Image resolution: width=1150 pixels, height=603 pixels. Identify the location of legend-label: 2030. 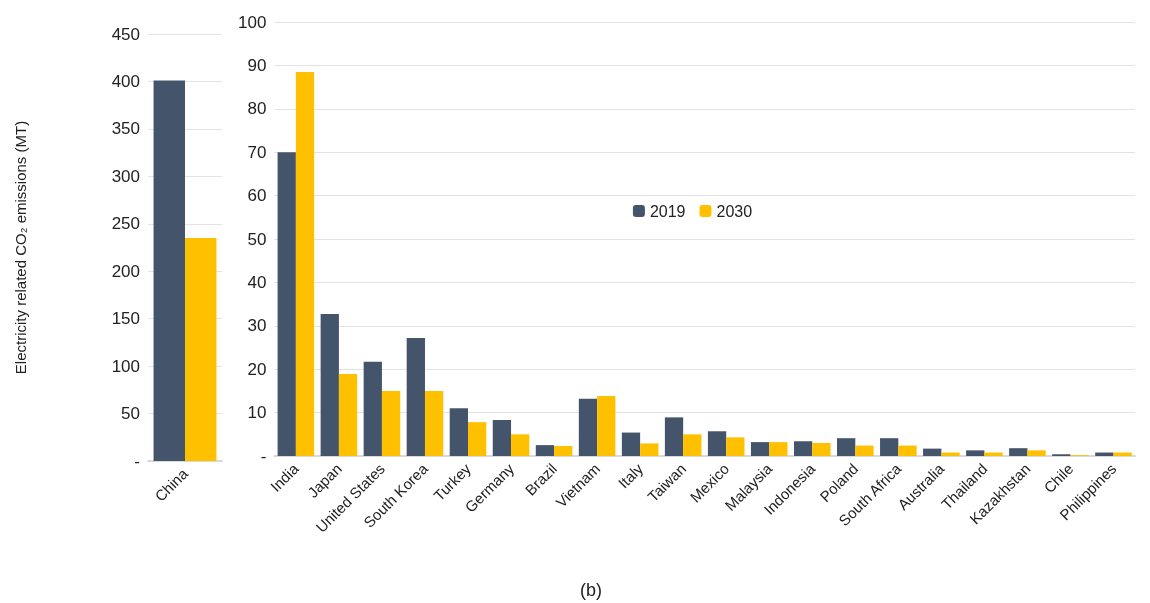
(734, 211).